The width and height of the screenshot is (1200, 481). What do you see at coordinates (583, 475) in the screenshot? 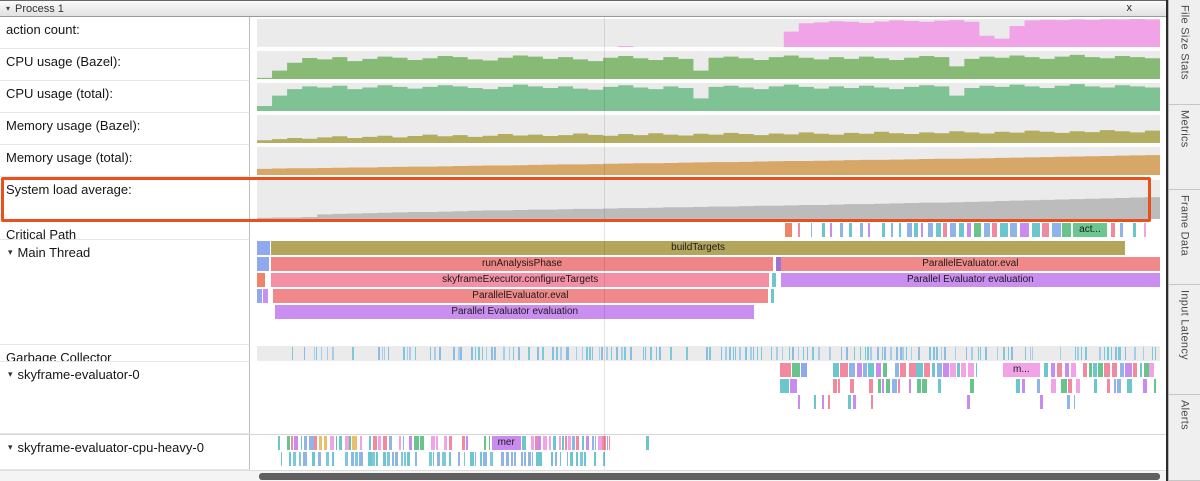
I see `horizontal-scrollbar` at bounding box center [583, 475].